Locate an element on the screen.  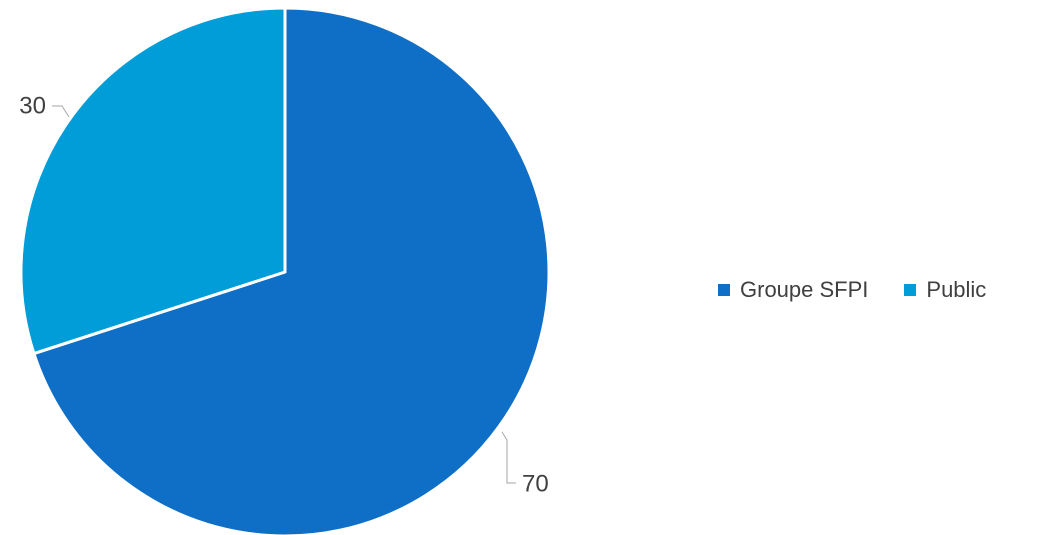
legend-item-groupe-sfpi: Groupe SFPI is located at coordinates (793, 290).